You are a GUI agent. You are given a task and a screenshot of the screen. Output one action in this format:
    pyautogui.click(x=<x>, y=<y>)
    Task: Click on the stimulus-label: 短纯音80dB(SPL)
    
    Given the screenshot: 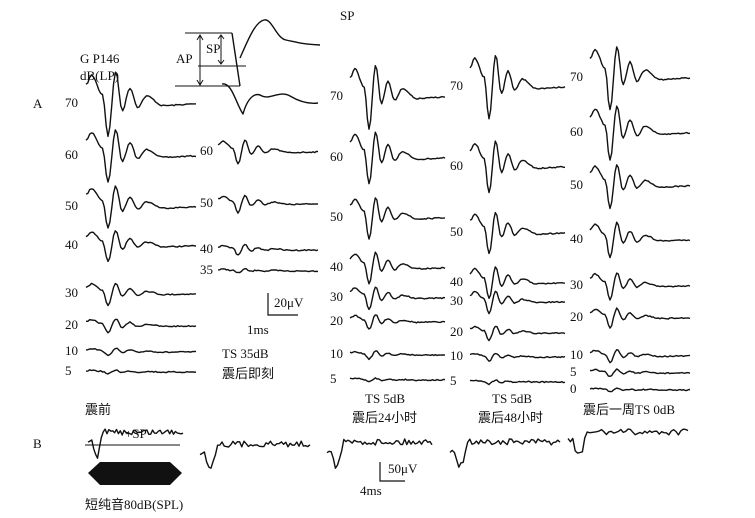 What is the action you would take?
    pyautogui.click(x=134, y=504)
    